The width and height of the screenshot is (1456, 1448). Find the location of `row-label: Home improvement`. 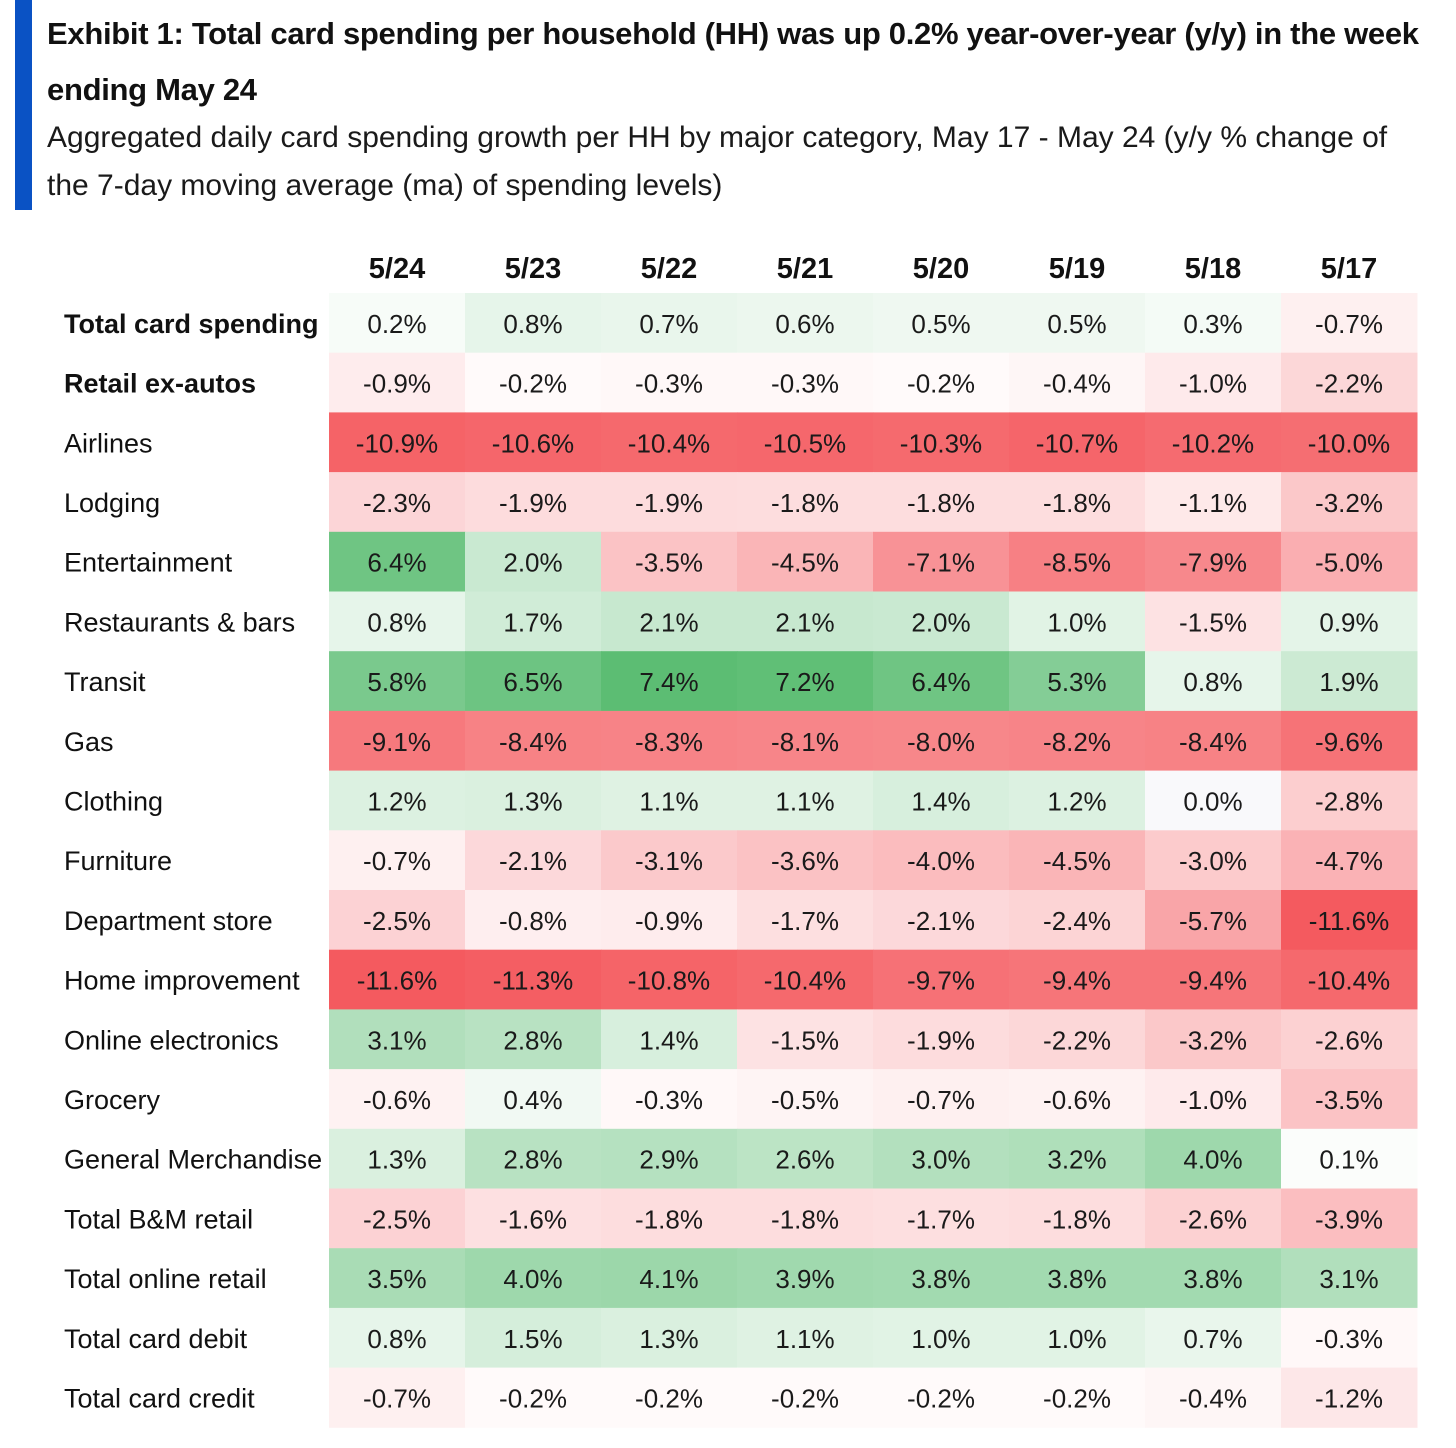

row-label: Home improvement is located at coordinates (182, 981).